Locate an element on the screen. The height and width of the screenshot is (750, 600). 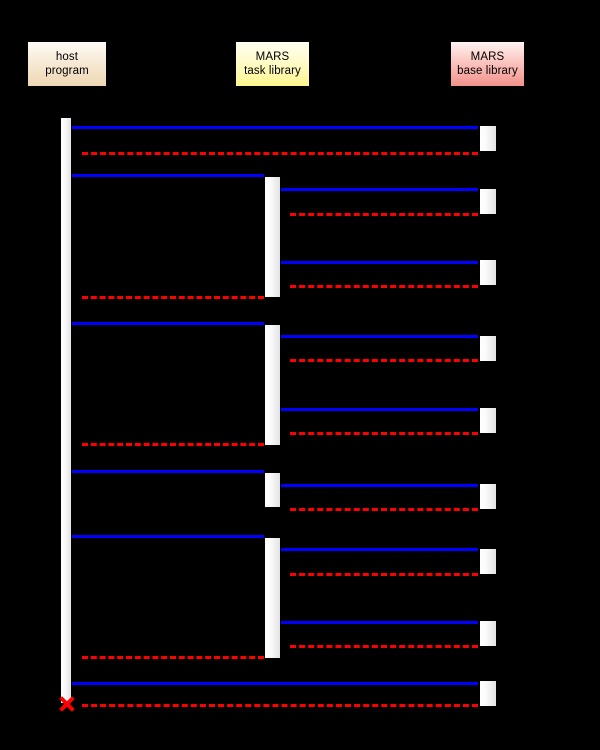
host-activation is located at coordinates (66, 410).